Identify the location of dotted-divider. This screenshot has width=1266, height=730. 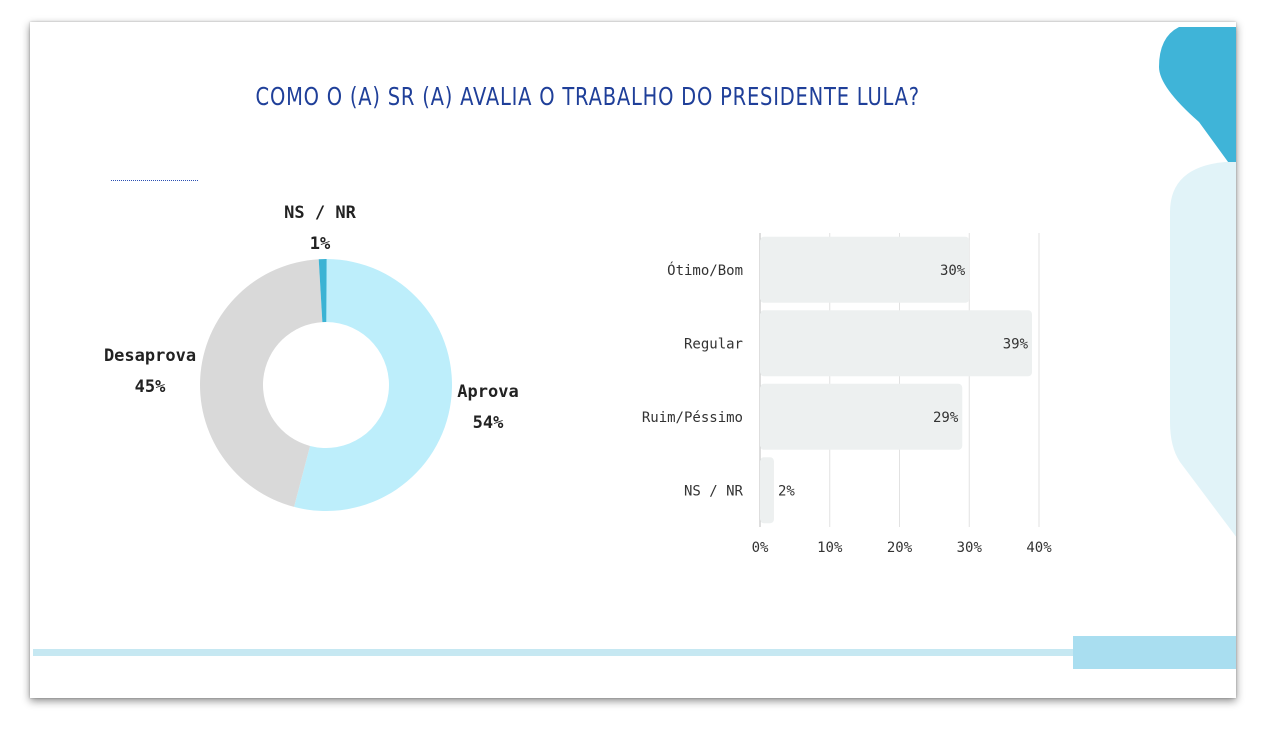
(154, 180).